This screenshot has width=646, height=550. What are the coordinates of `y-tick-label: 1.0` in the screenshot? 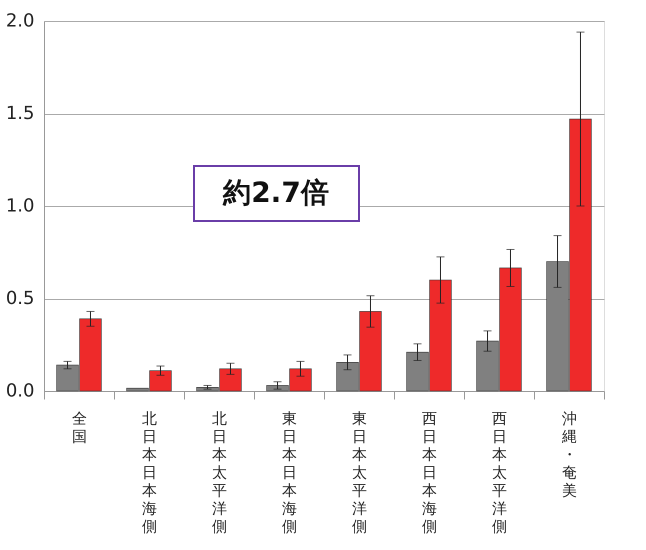 It's located at (20, 206).